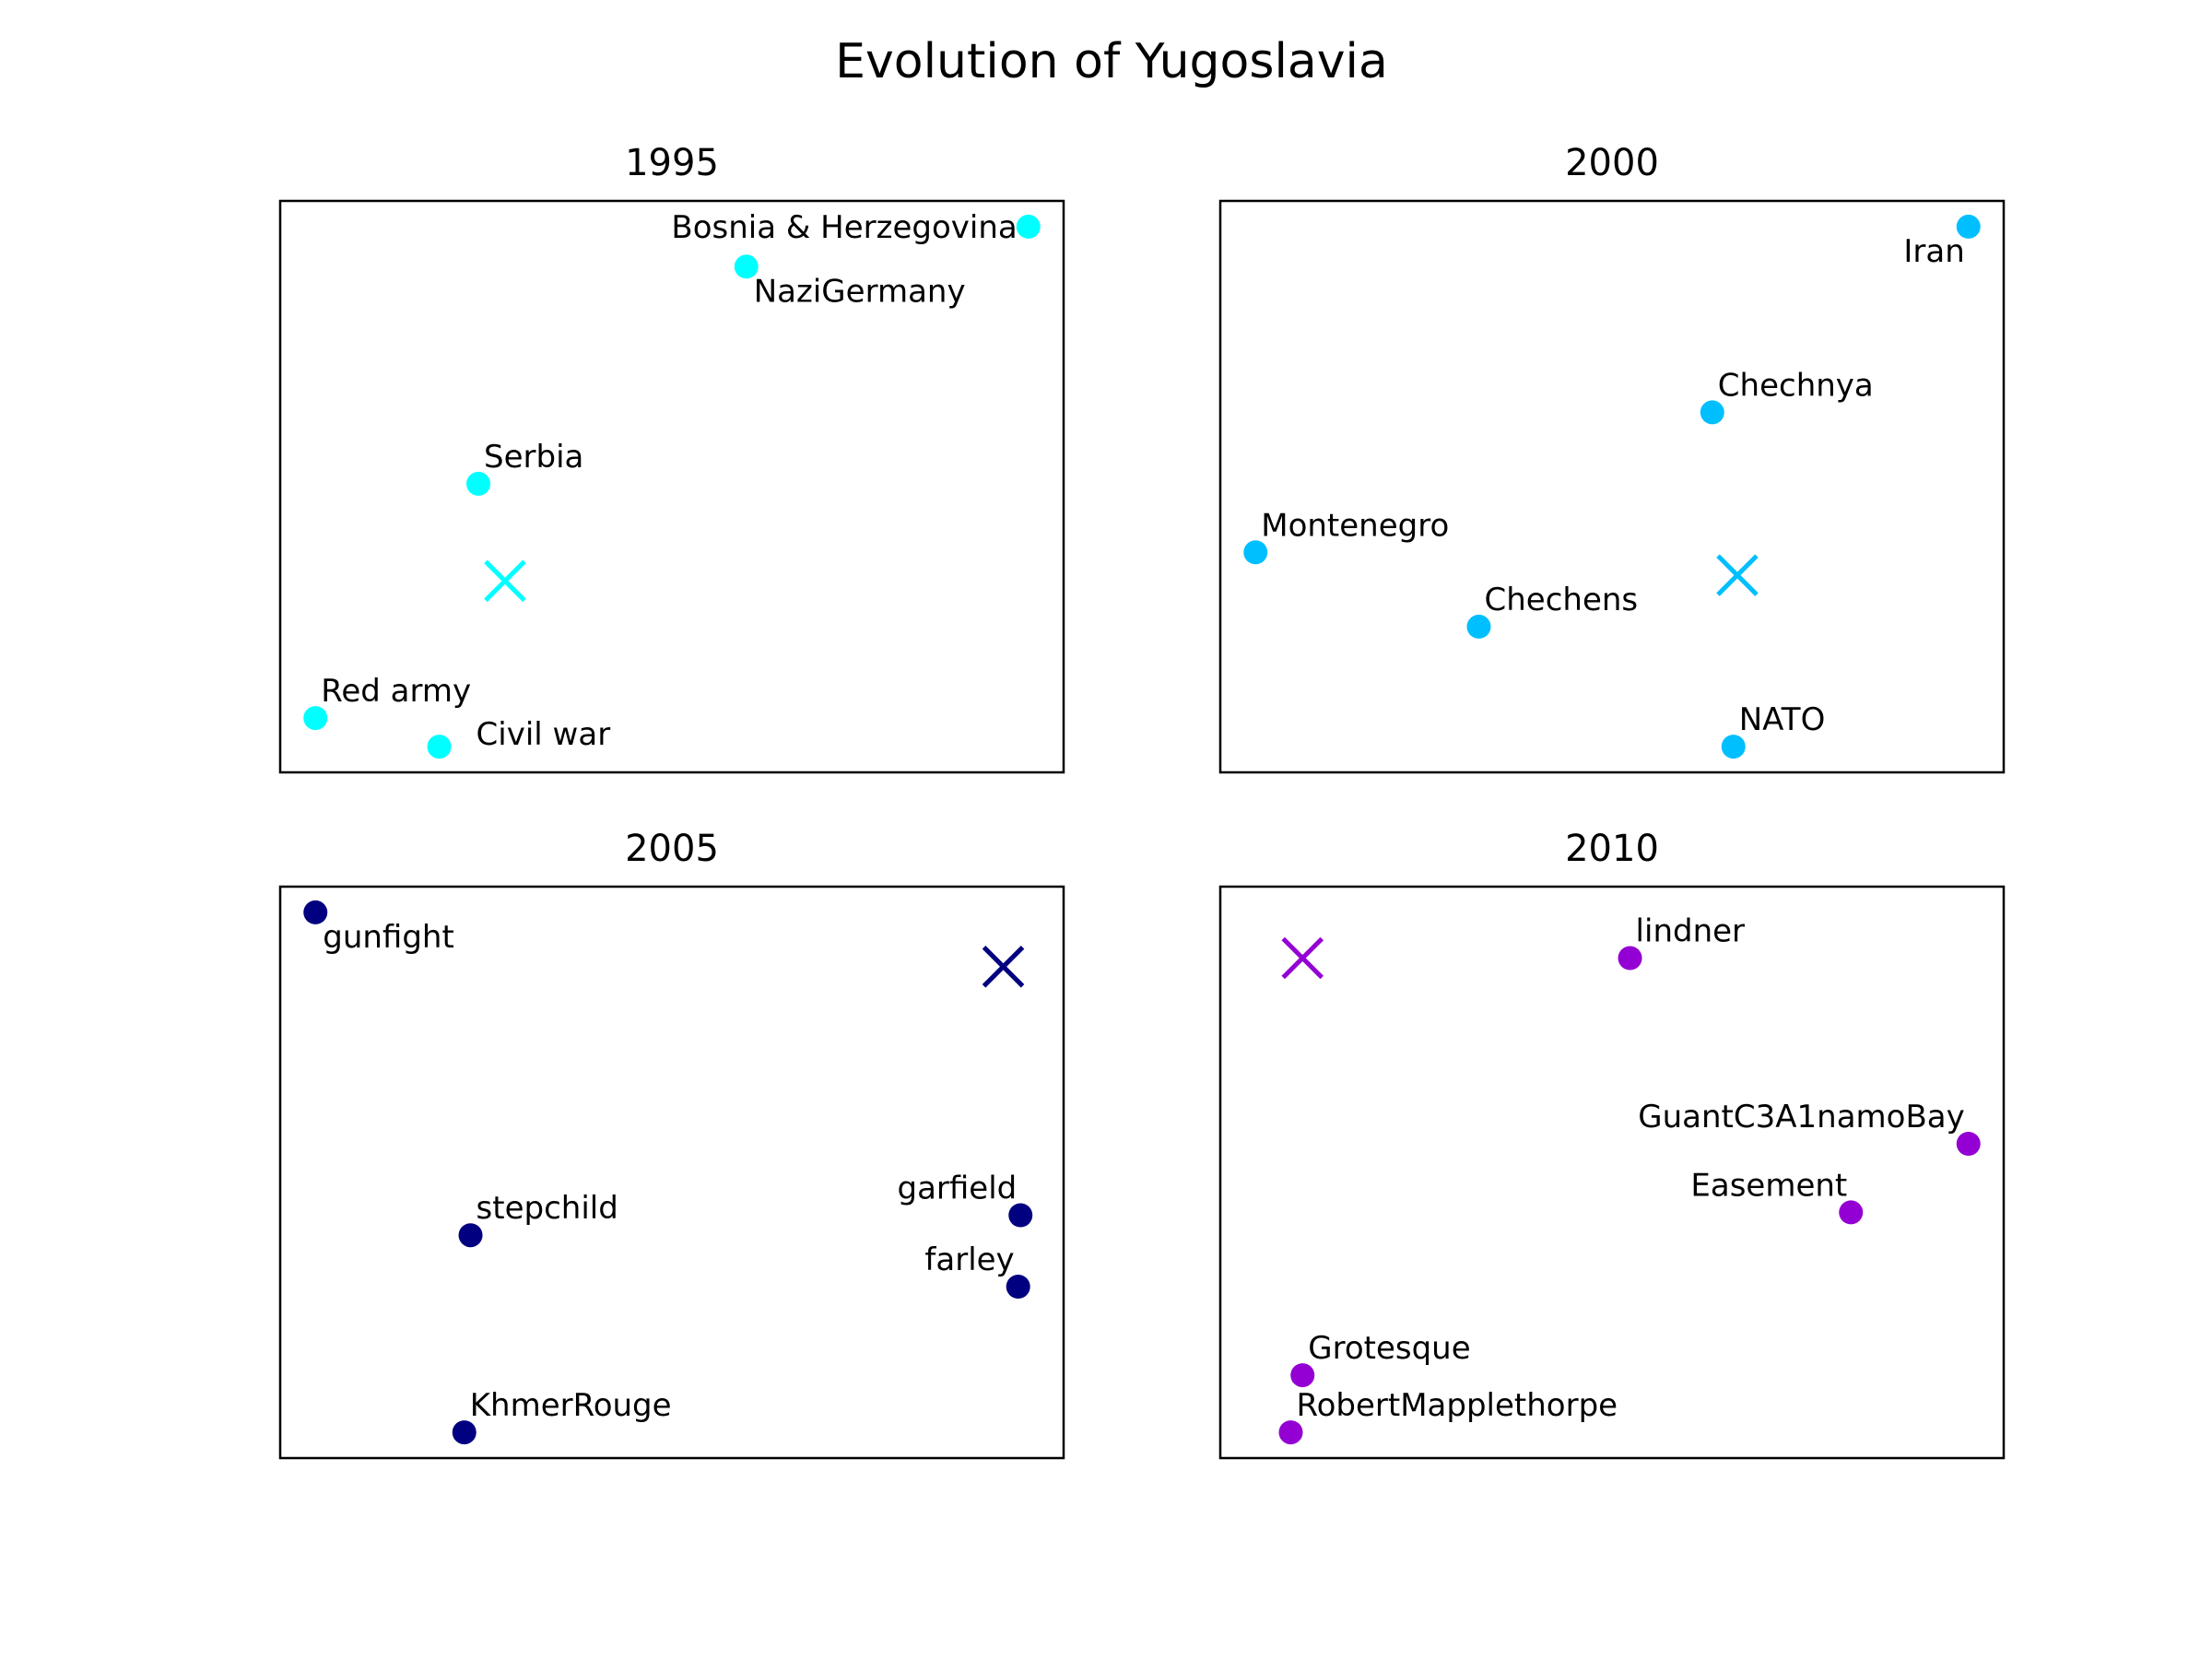 The height and width of the screenshot is (1659, 2212). I want to click on figure-title: Evolution of Yugoslavia, so click(1111, 61).